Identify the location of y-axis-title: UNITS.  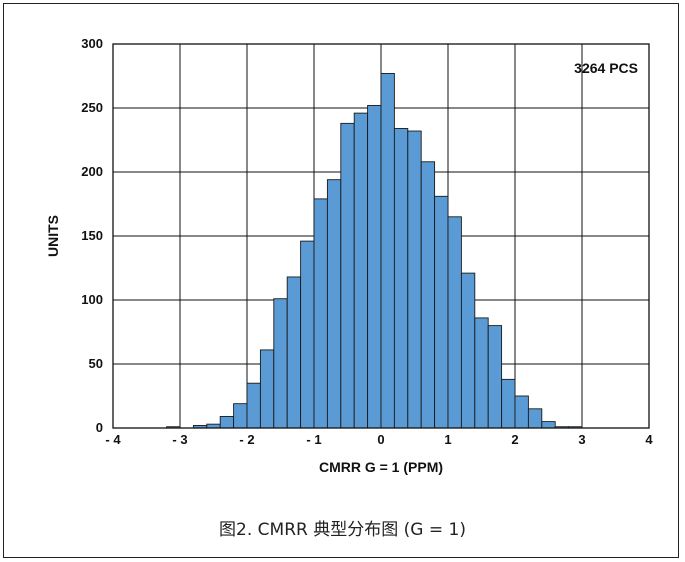
(53, 236).